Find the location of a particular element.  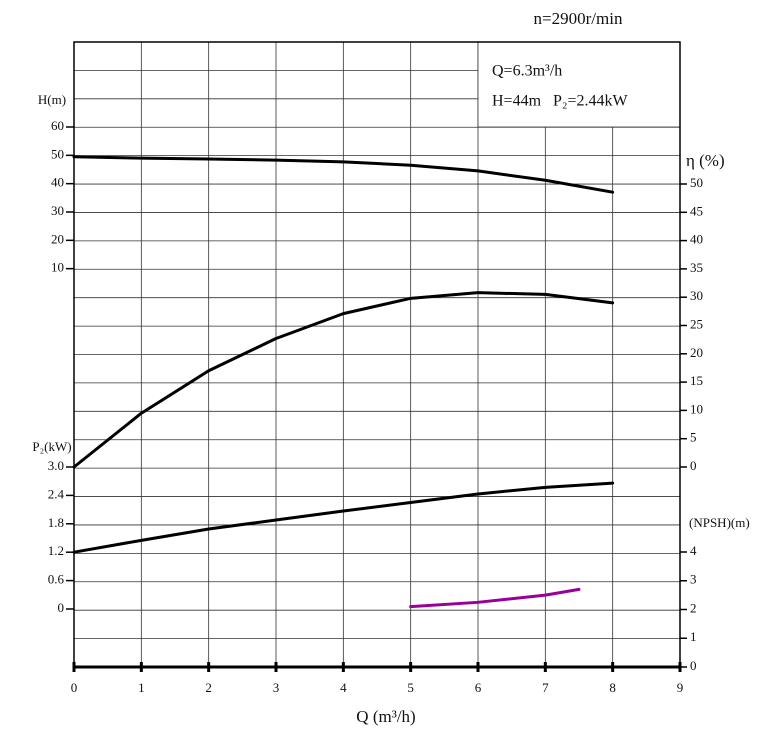

y-tick-label: 25 is located at coordinates (696, 323).